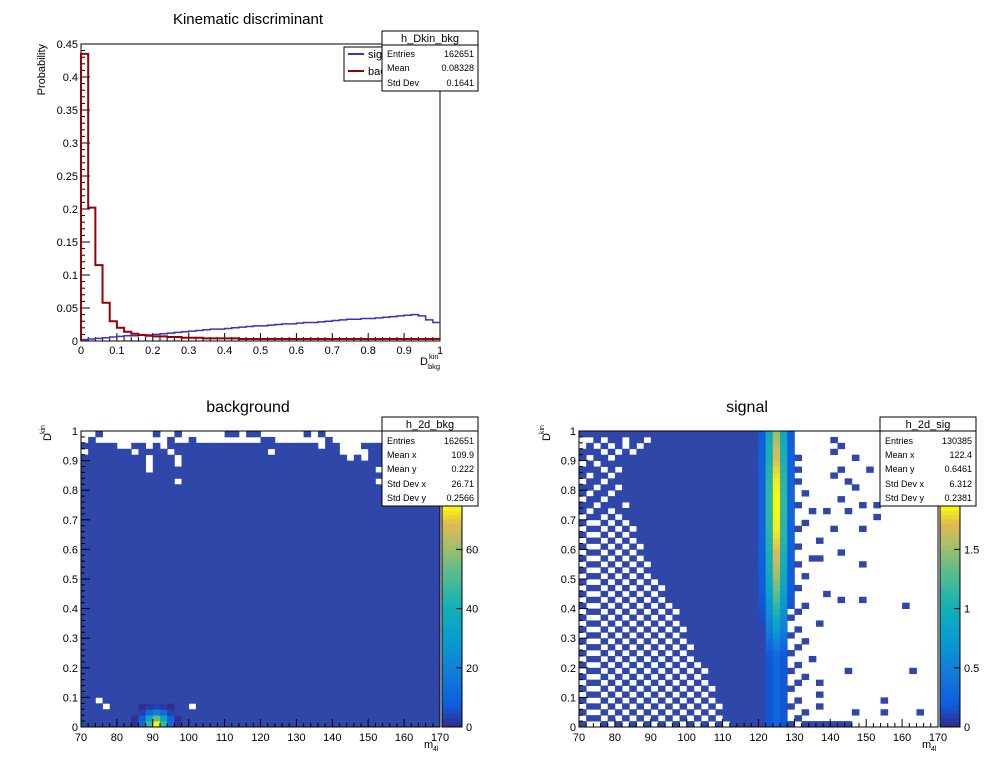  What do you see at coordinates (452, 698) in the screenshot?
I see `bkg-palette-segment` at bounding box center [452, 698].